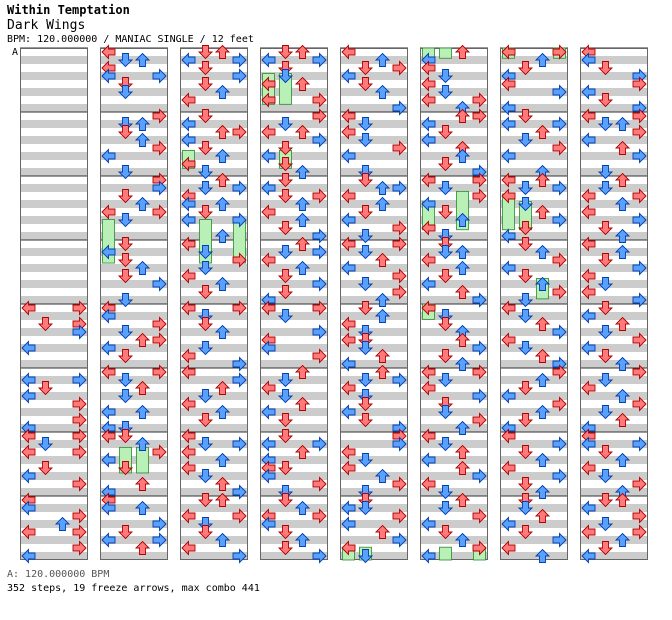 The image size is (672, 620). What do you see at coordinates (202, 39) in the screenshot?
I see `meta-sep-2: /` at bounding box center [202, 39].